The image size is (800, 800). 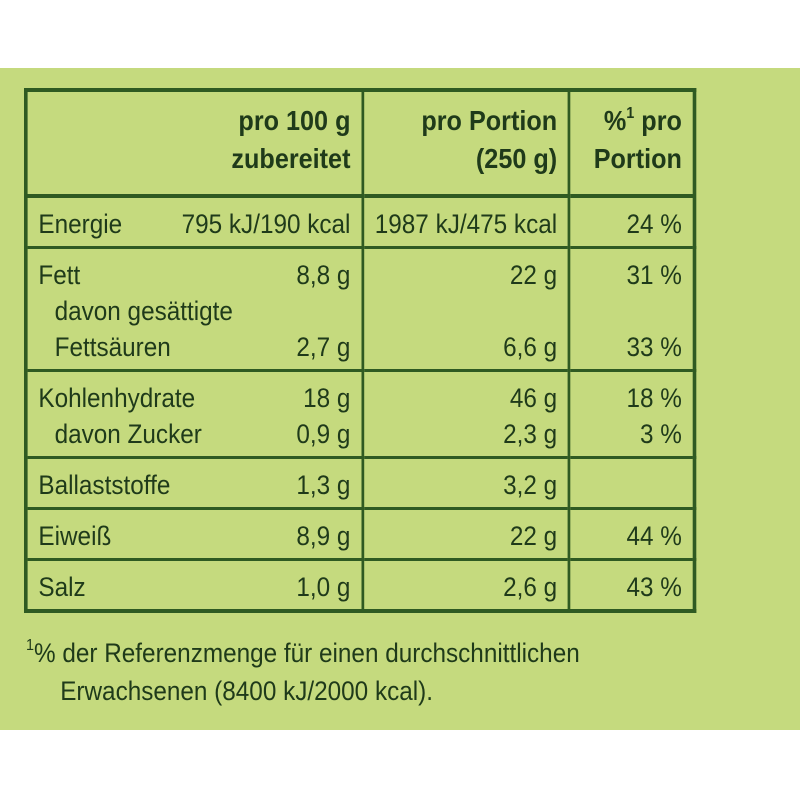 I want to click on table-row: Salz 1,0 g 2,6 g 43 %, so click(x=360, y=584).